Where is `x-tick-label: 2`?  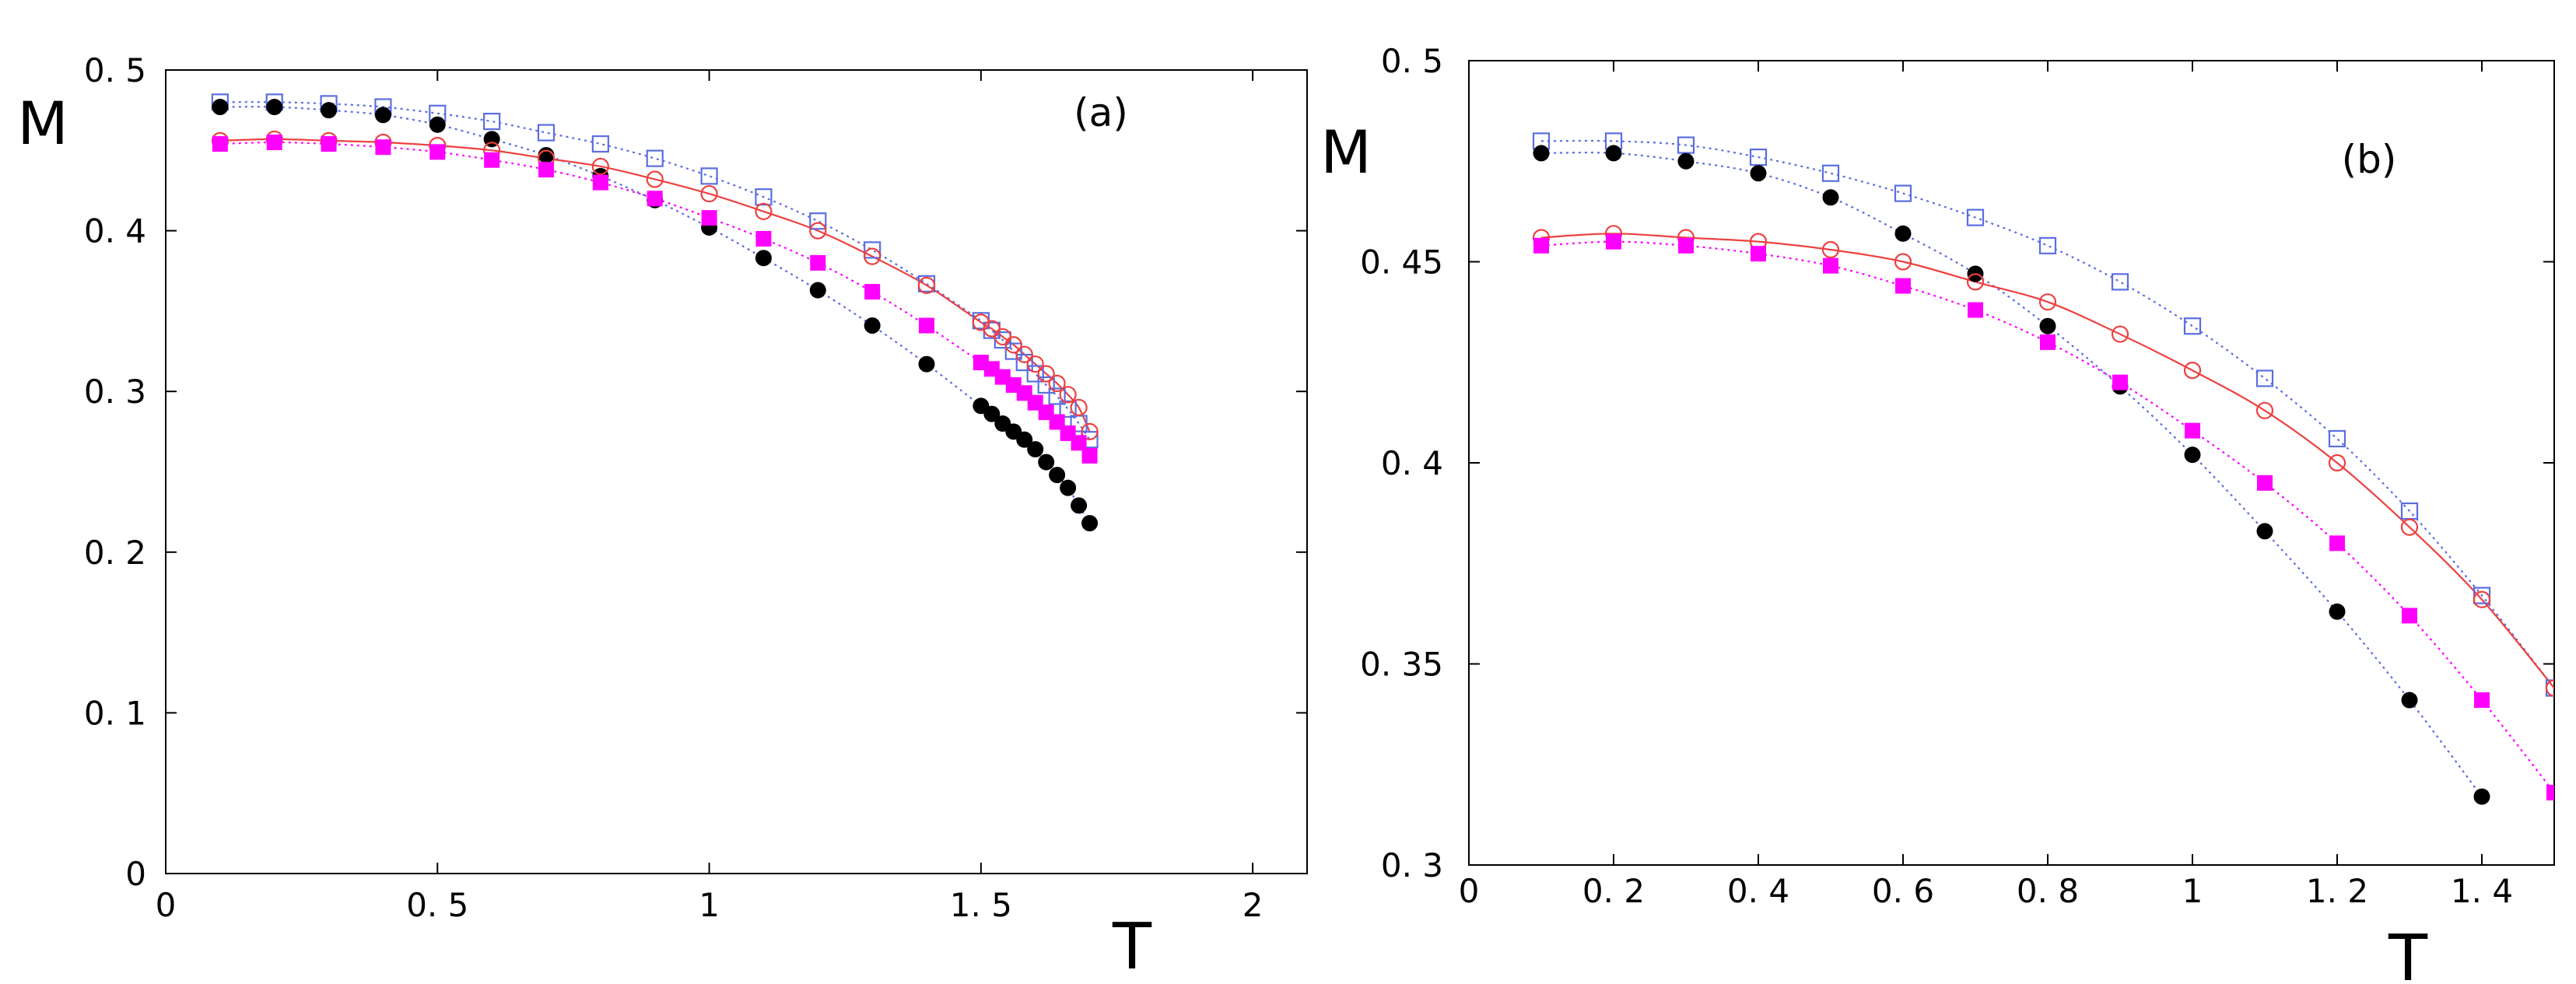 x-tick-label: 2 is located at coordinates (1252, 905).